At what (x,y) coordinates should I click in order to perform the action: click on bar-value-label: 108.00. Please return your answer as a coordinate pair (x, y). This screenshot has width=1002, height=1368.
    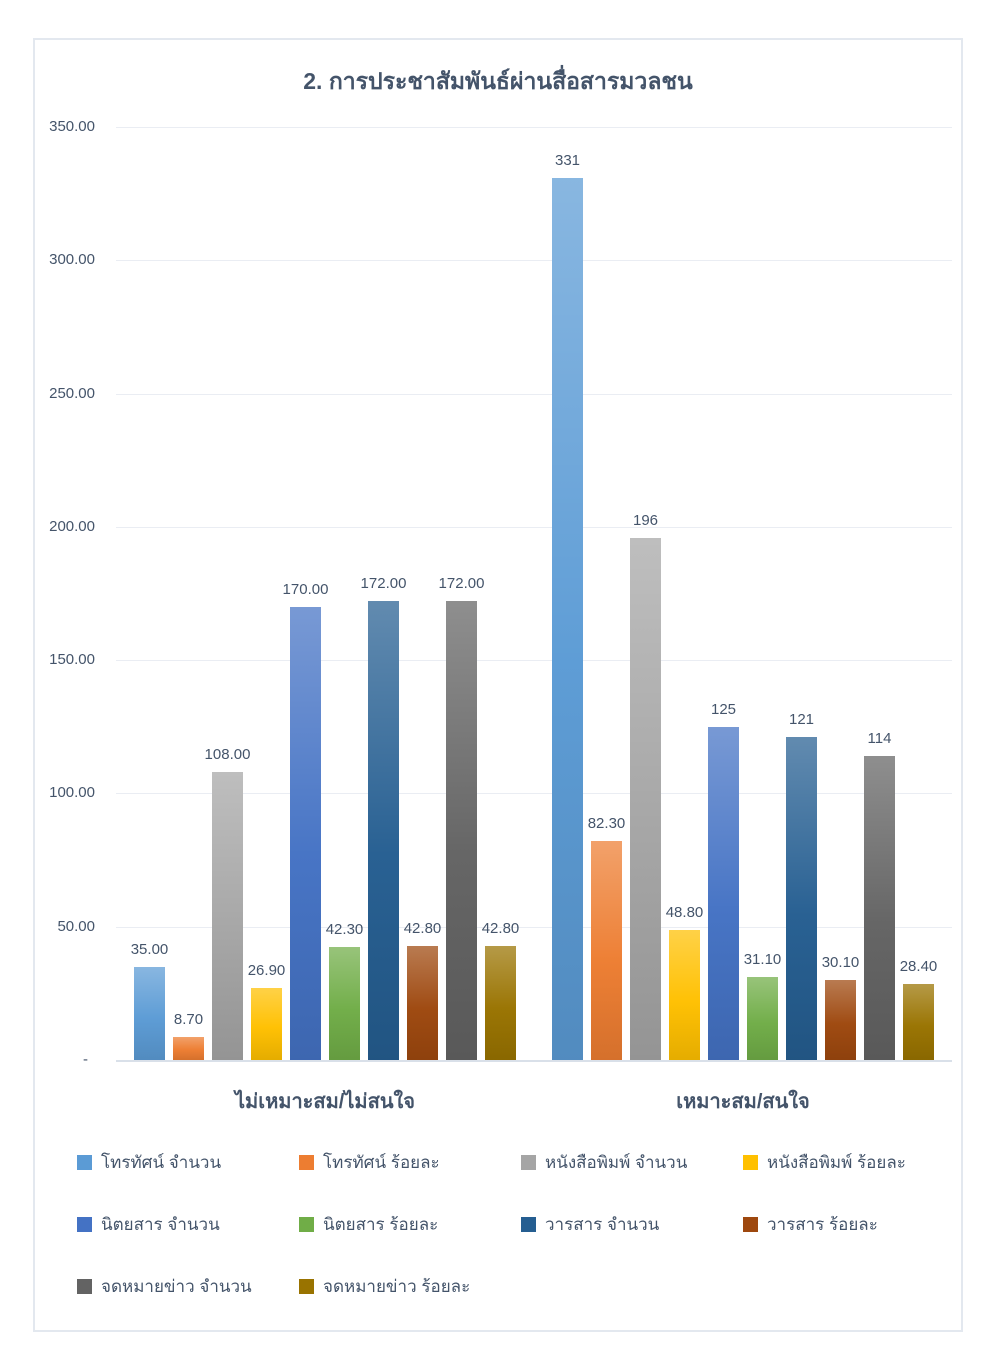
    Looking at the image, I should click on (227, 755).